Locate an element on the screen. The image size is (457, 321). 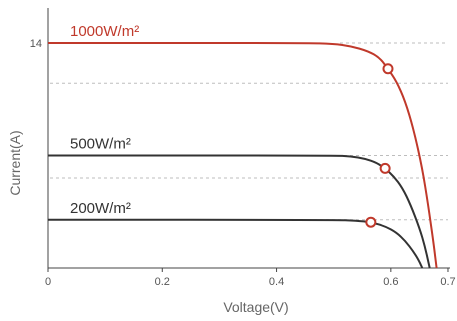
x-axis-title: Voltage(V) is located at coordinates (255, 307).